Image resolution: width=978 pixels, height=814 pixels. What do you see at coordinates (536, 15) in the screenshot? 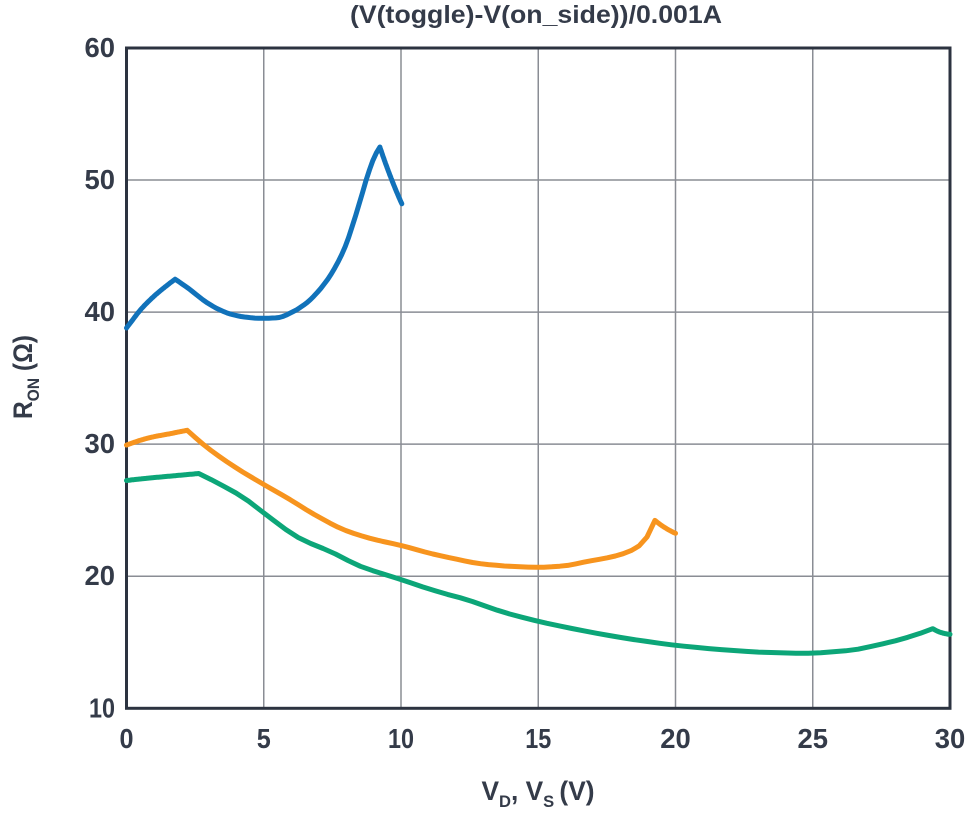
I see `svg-text: (V(toggle)-V(on_side))/0.001A` at bounding box center [536, 15].